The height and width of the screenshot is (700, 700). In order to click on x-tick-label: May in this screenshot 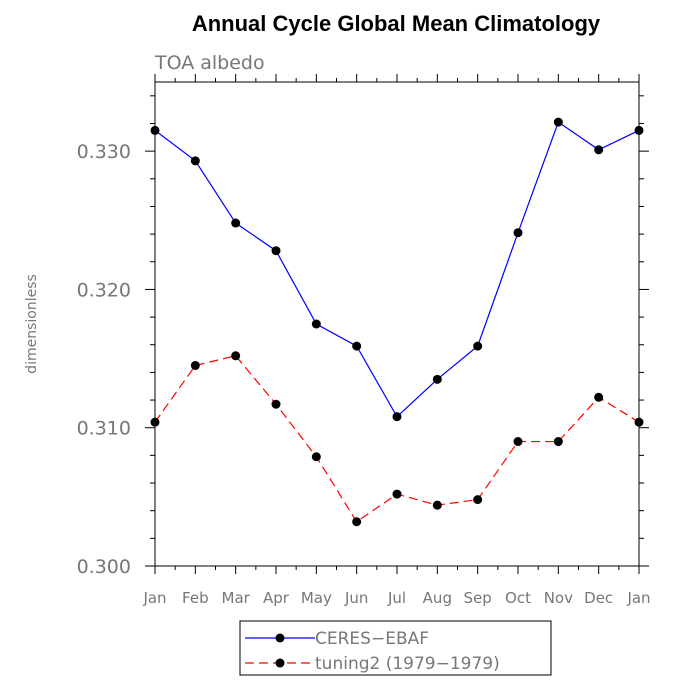, I will do `click(316, 598)`.